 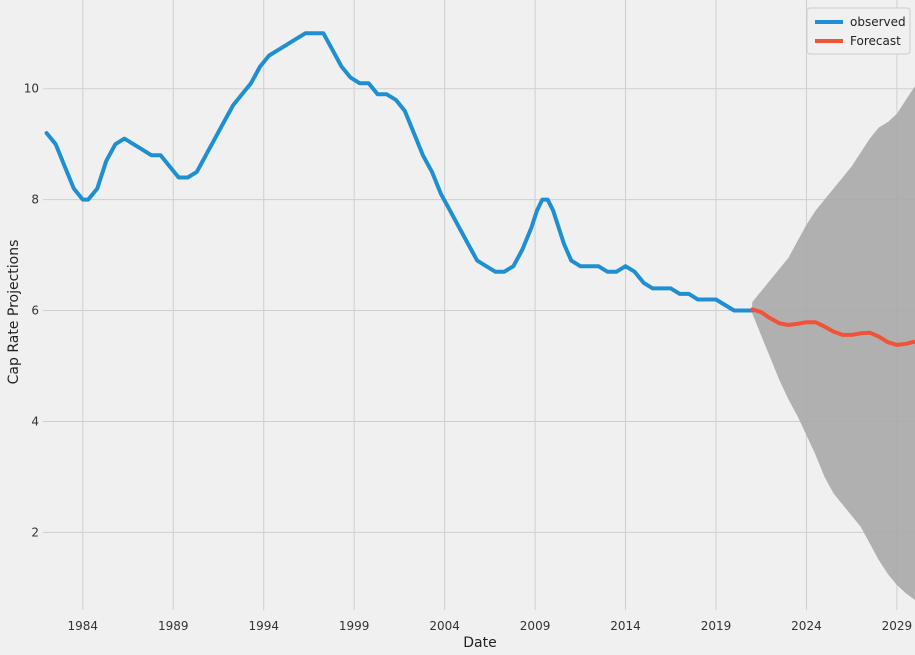 I want to click on series-line-forecast, so click(x=832, y=327).